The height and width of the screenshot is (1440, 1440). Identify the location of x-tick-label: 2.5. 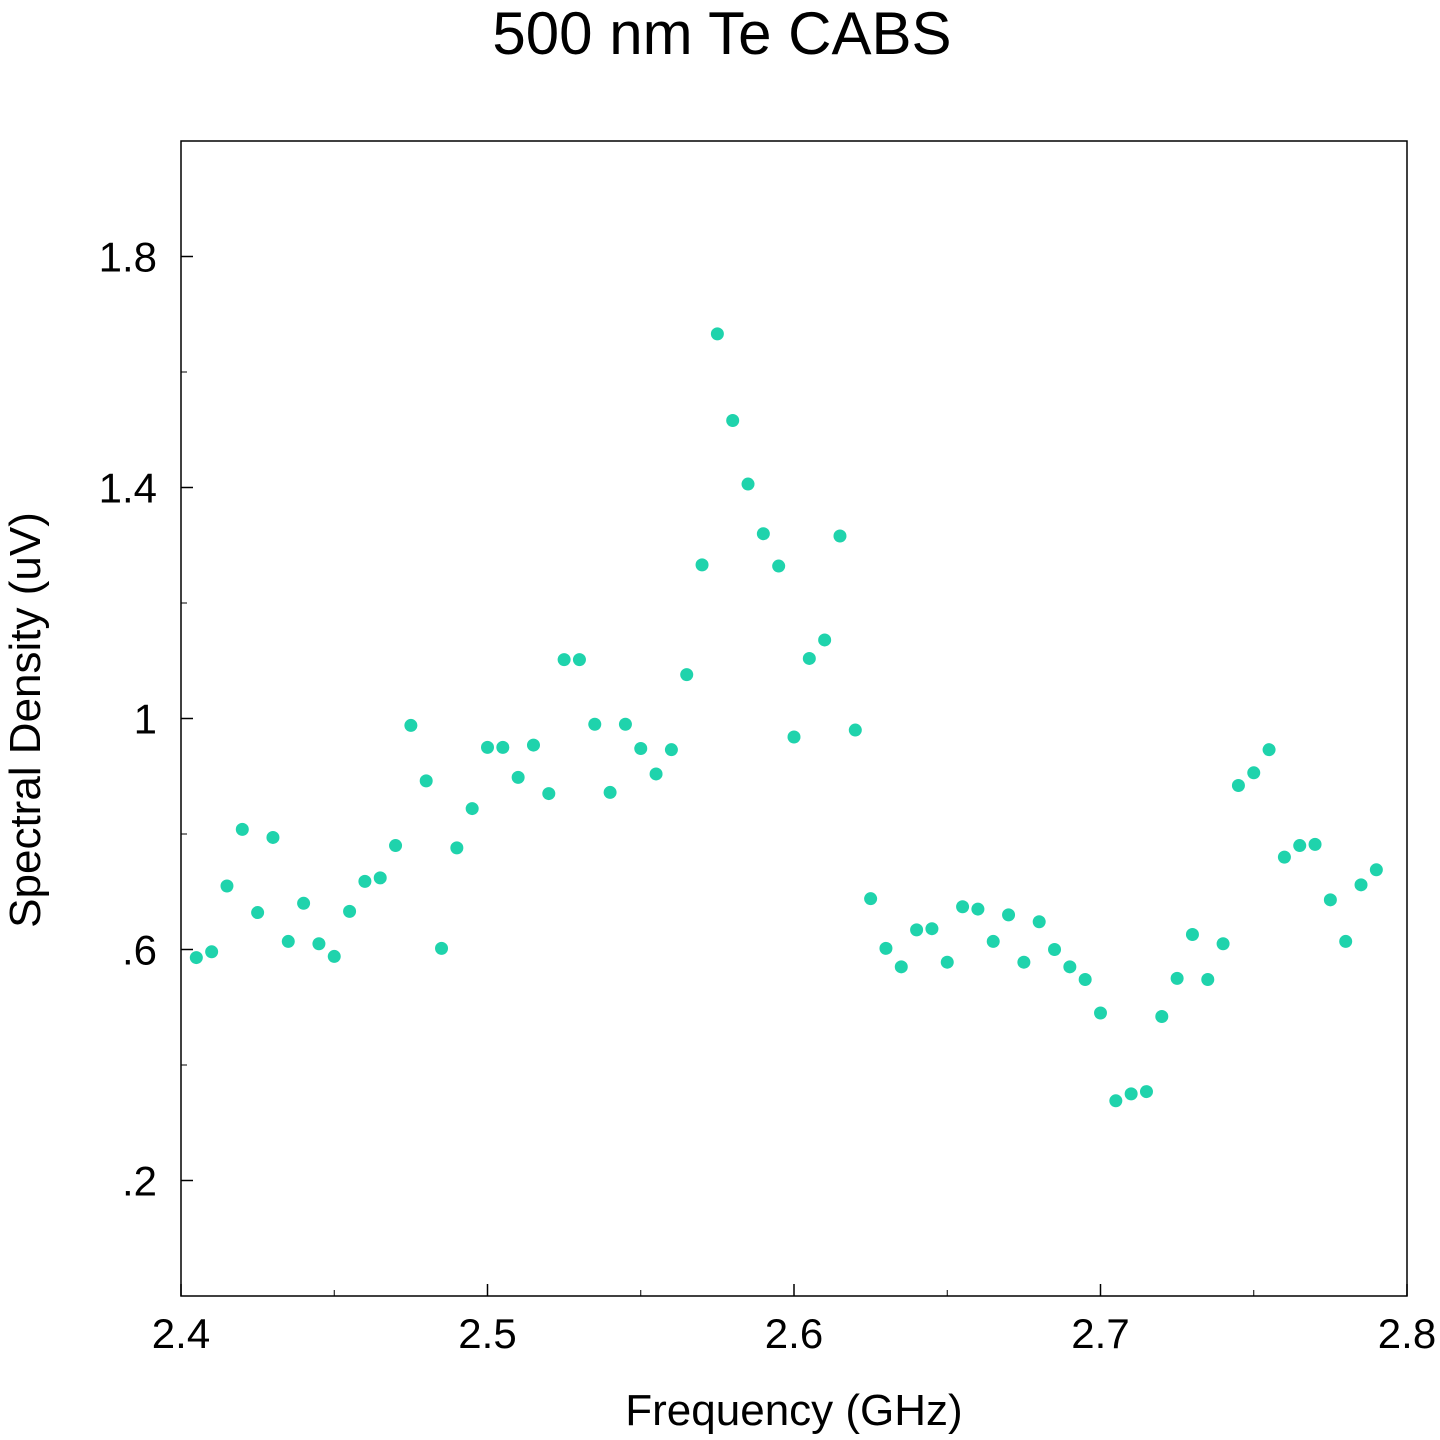
(487, 1333).